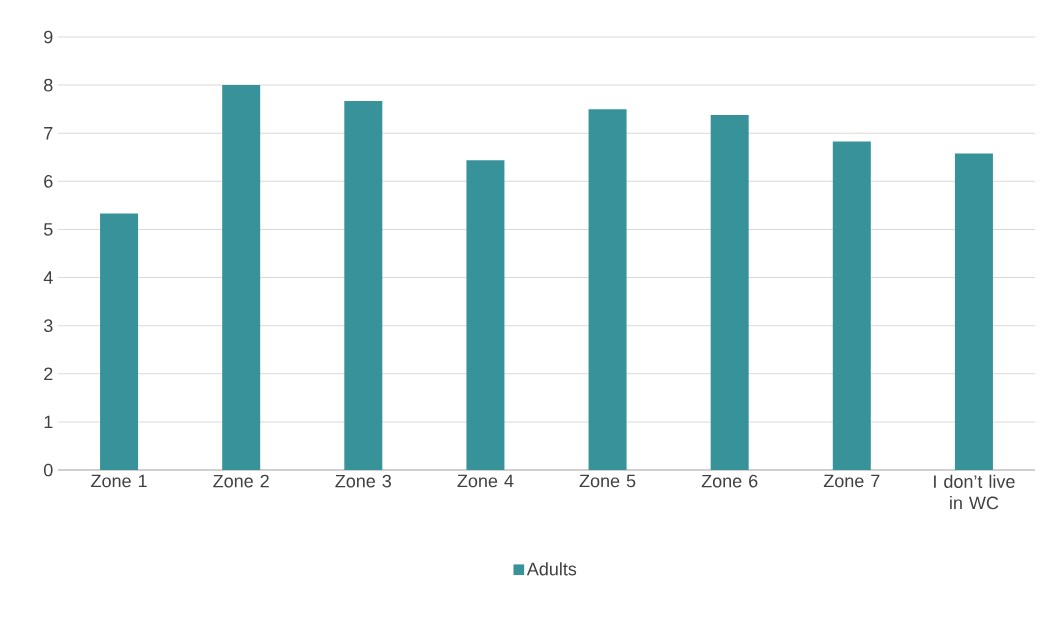 This screenshot has width=1050, height=618. Describe the element at coordinates (48, 37) in the screenshot. I see `y-tick-label: 9` at that location.